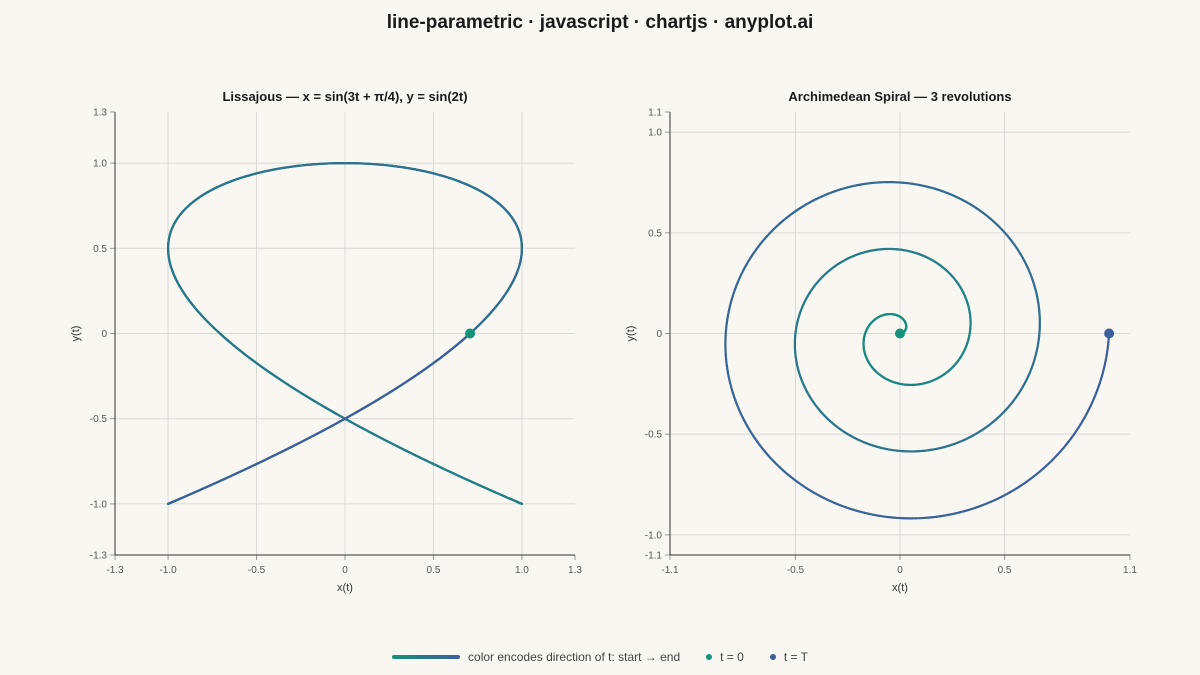 The width and height of the screenshot is (1200, 675). Describe the element at coordinates (100, 113) in the screenshot. I see `y-tick-label: 1.3` at that location.